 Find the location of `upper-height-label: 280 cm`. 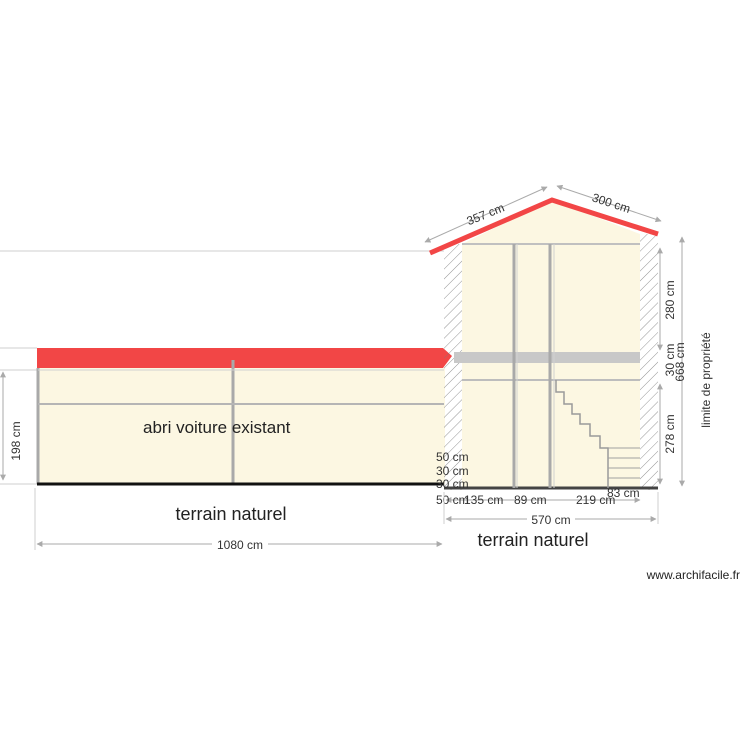

upper-height-label: 280 cm is located at coordinates (670, 299).